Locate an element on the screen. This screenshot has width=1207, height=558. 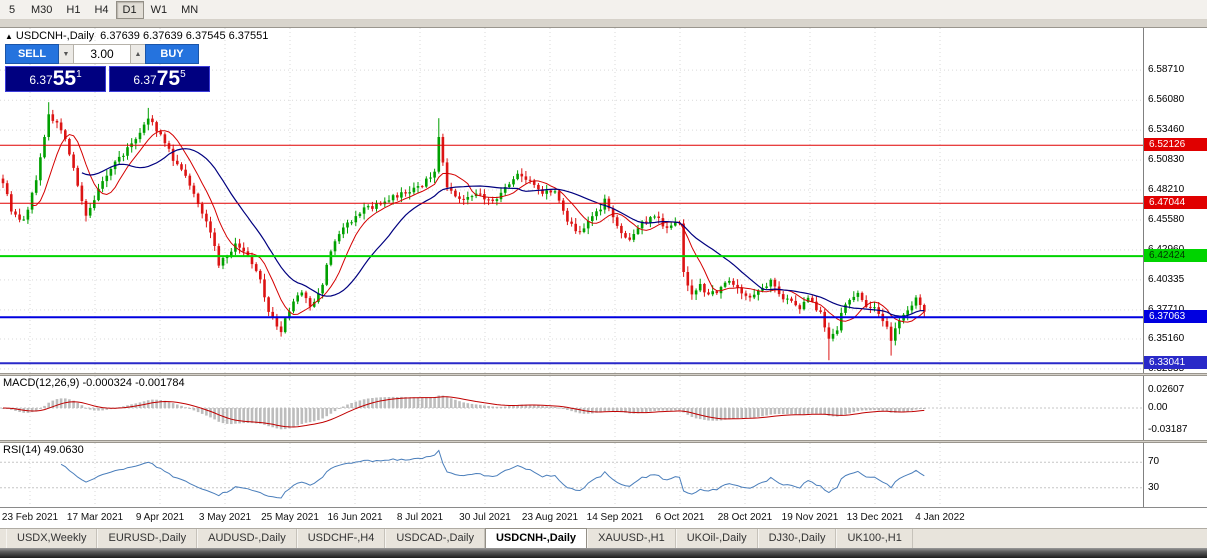
macd-panel: MACD(12,26,9) -0.000324 -0.001784 is located at coordinates (571, 408).